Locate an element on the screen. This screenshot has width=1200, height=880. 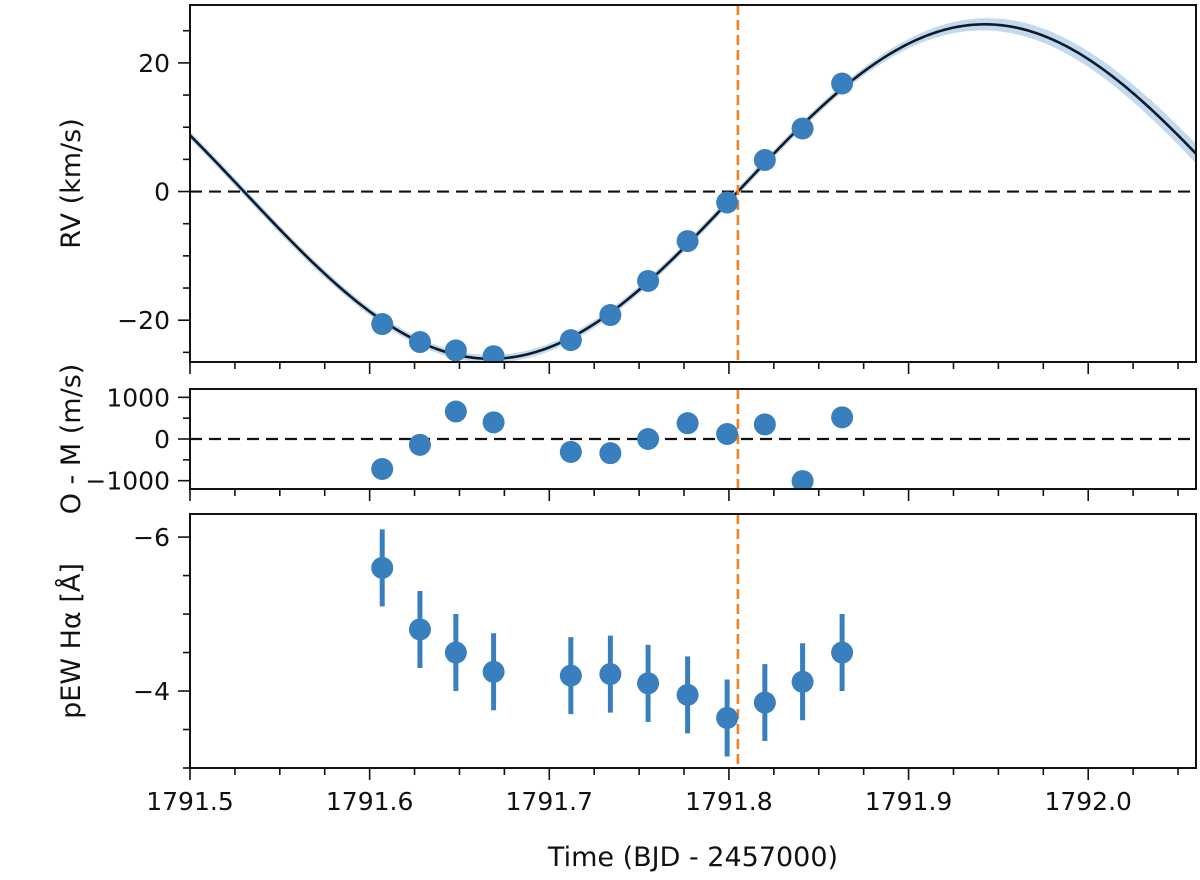
y-tick-label: 1000 is located at coordinates (138, 397).